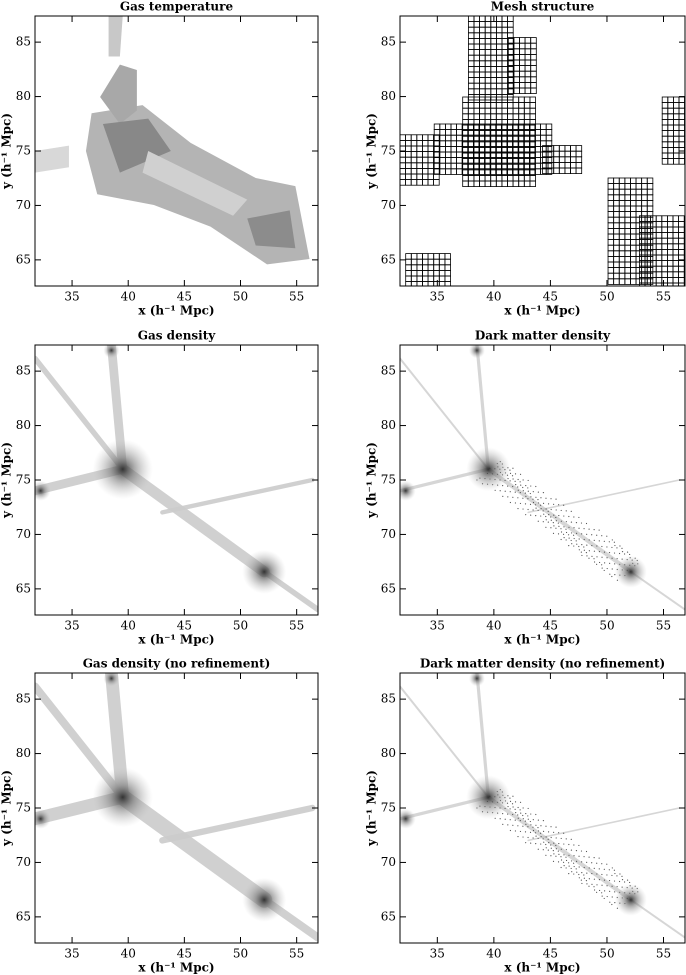 The image size is (686, 975). What do you see at coordinates (71, 954) in the screenshot?
I see `x-tick-label: 35` at bounding box center [71, 954].